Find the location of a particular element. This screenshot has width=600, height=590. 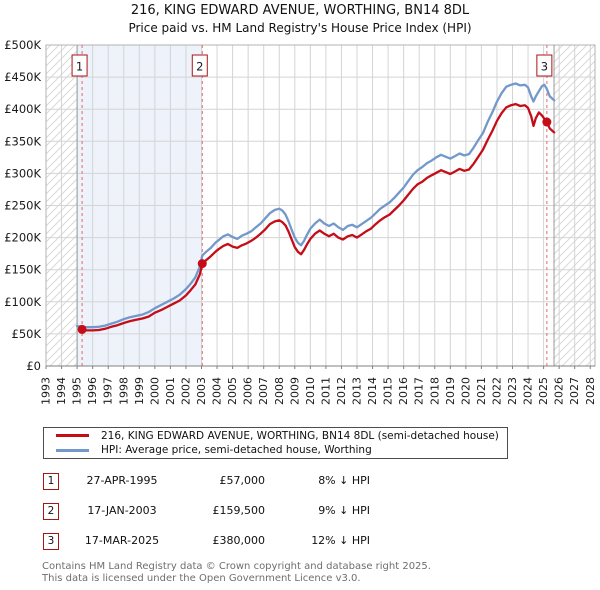

y-tick-label: £100K is located at coordinates (22, 302).